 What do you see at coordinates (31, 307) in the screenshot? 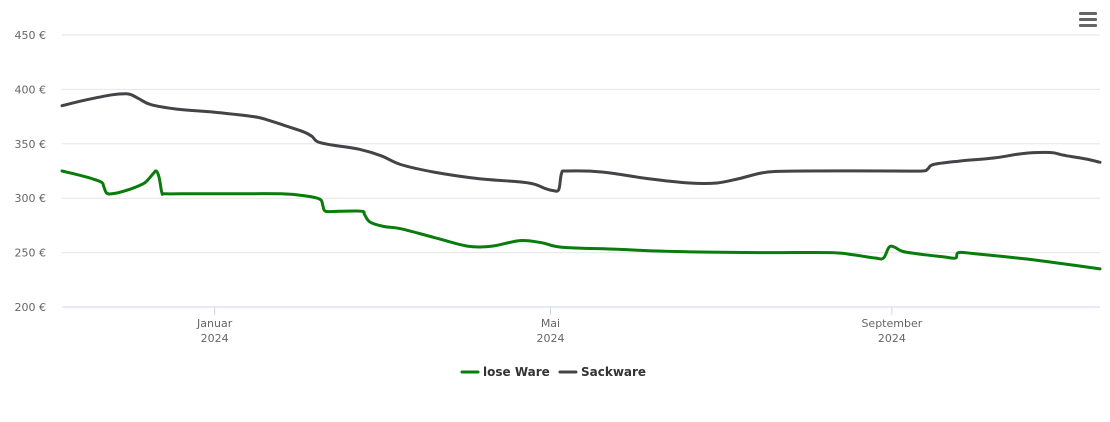
I see `y-tick-label: 200 €` at bounding box center [31, 307].